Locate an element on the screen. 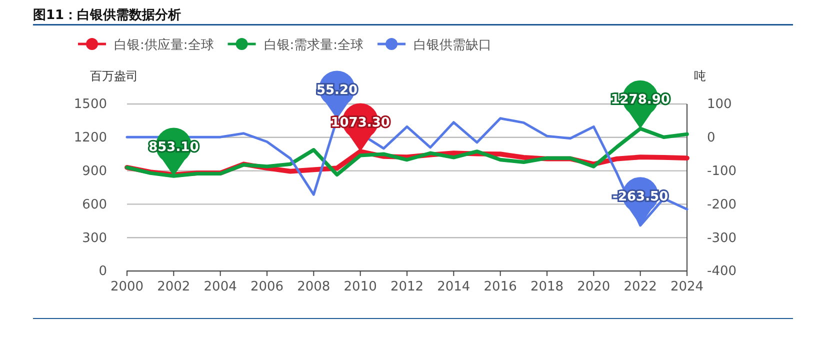 This screenshot has width=814, height=346. y-tick-label: 300 is located at coordinates (94, 238).